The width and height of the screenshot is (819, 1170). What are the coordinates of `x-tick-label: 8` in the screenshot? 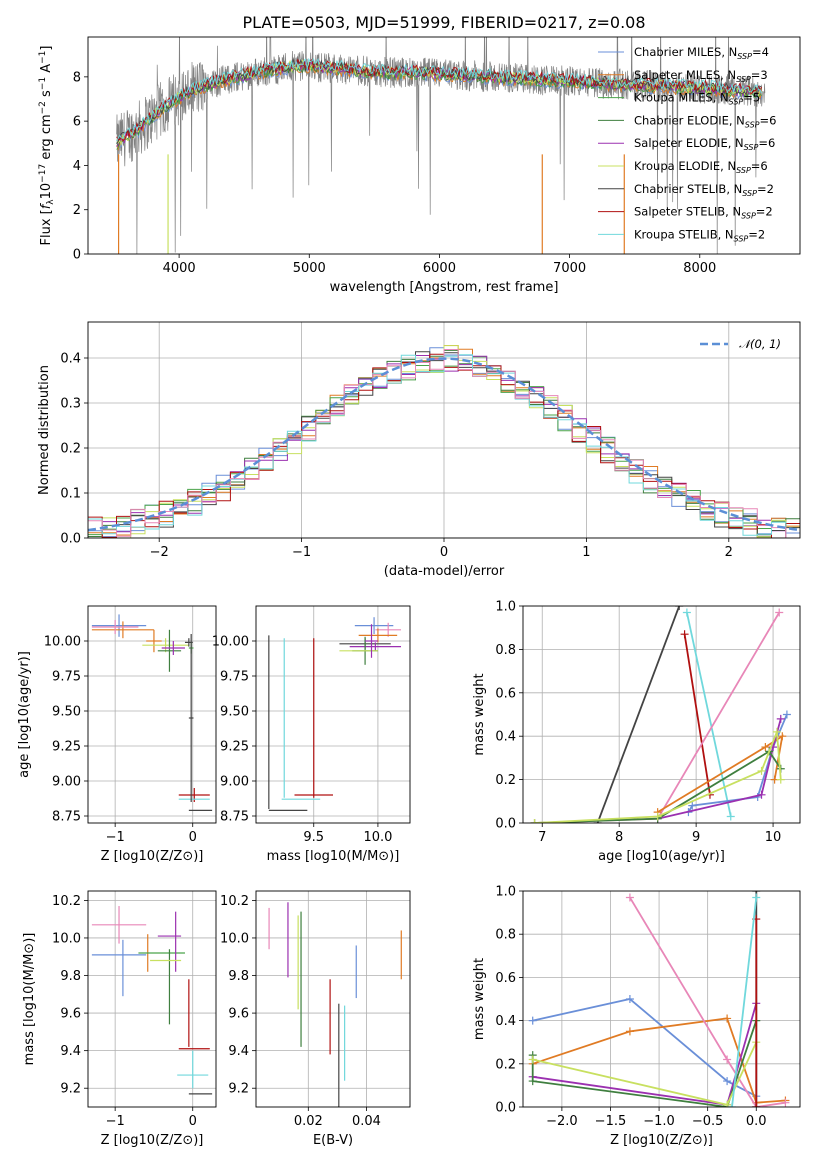 It's located at (619, 837).